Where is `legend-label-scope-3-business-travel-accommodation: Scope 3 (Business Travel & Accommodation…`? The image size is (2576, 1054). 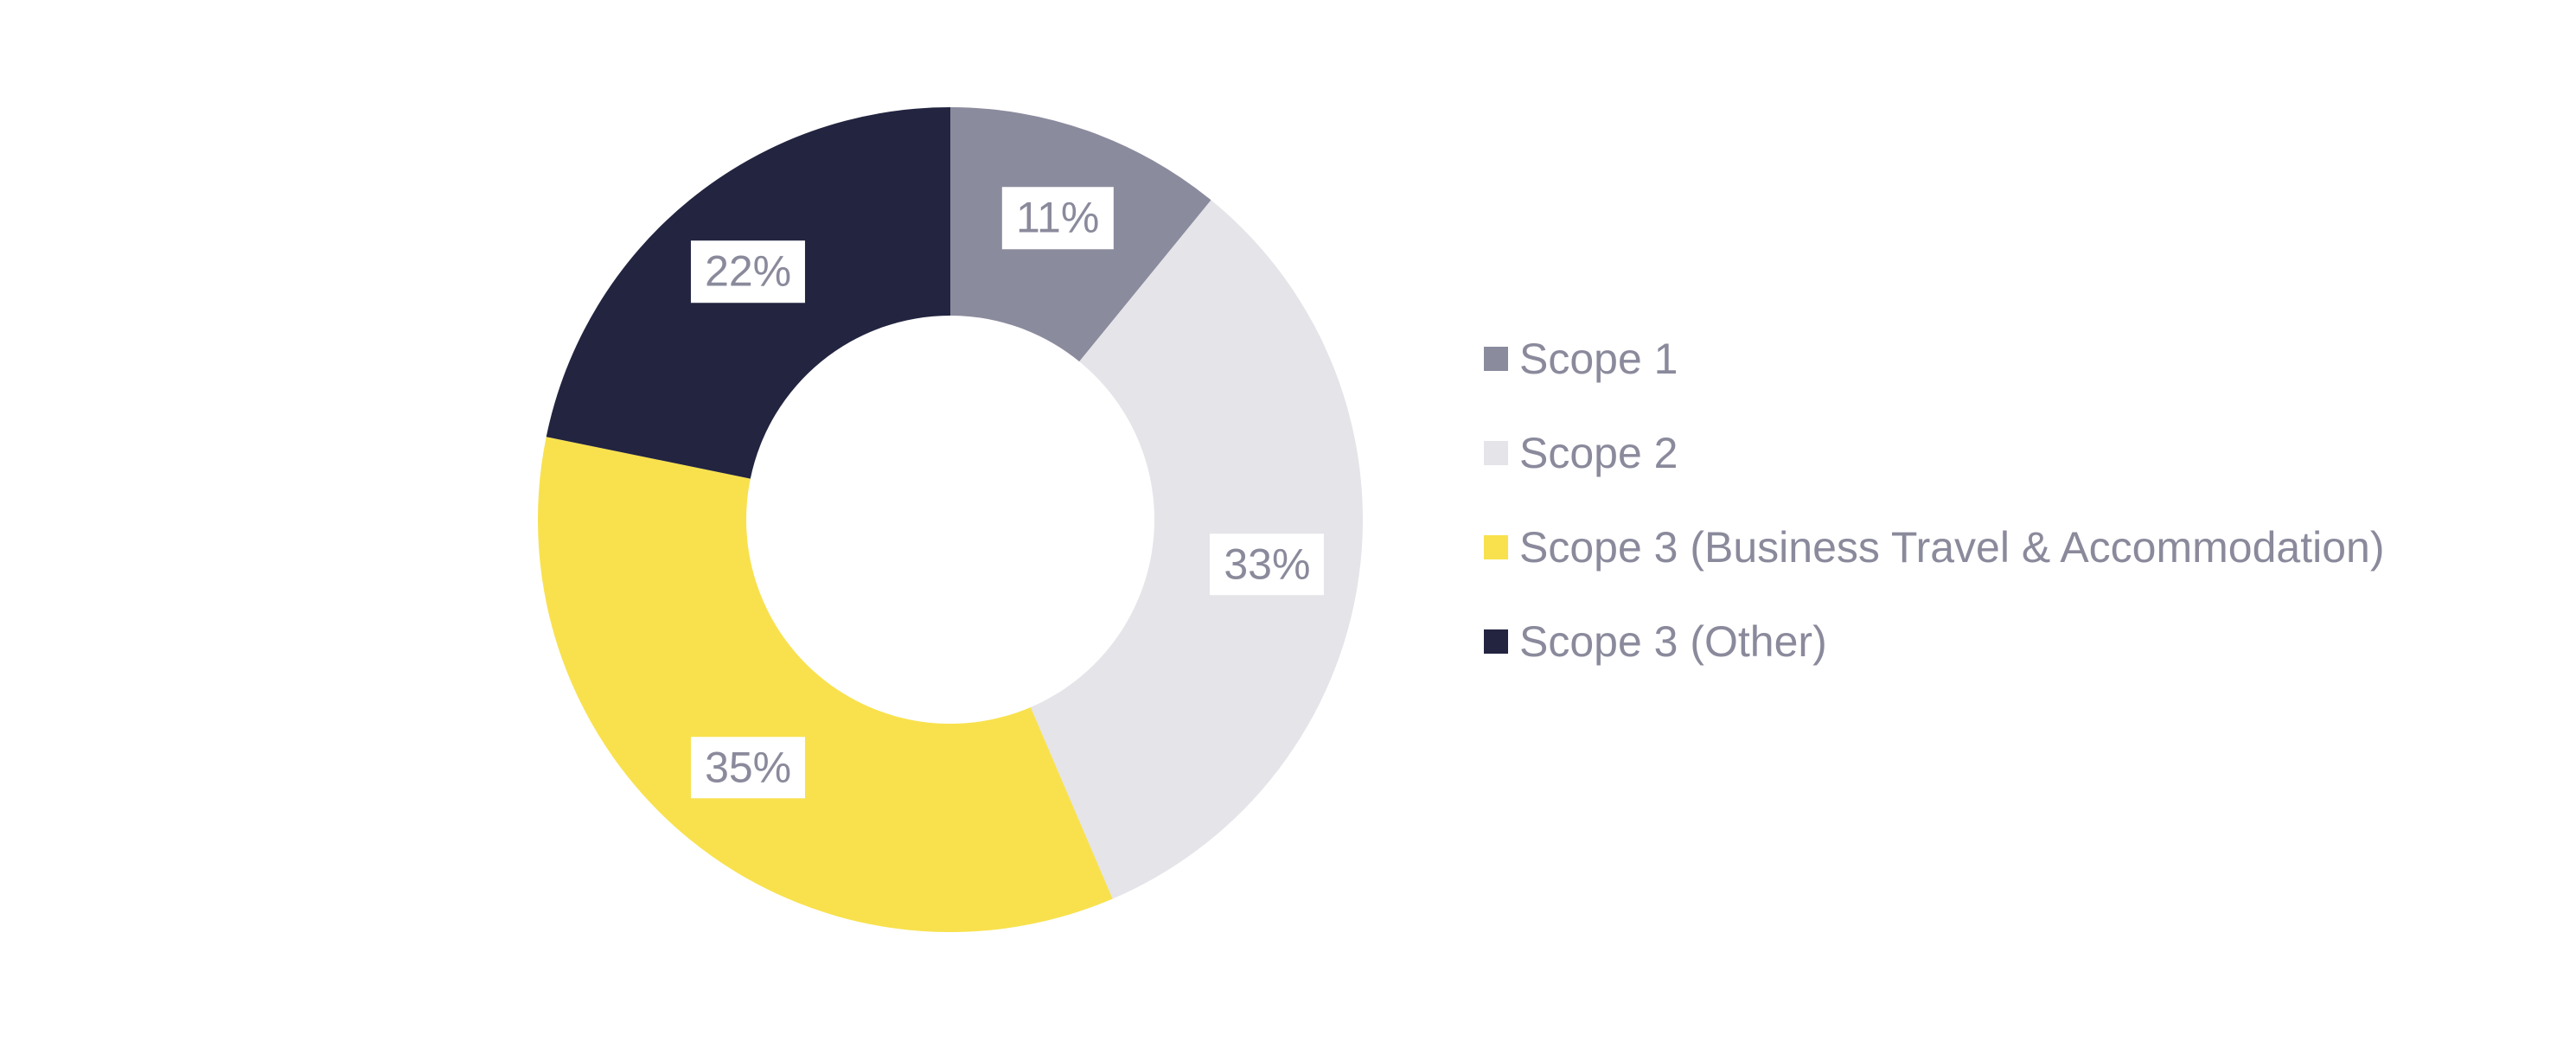 legend-label-scope-3-business-travel-accommodation: Scope 3 (Business Travel & Accommodation… is located at coordinates (1952, 547).